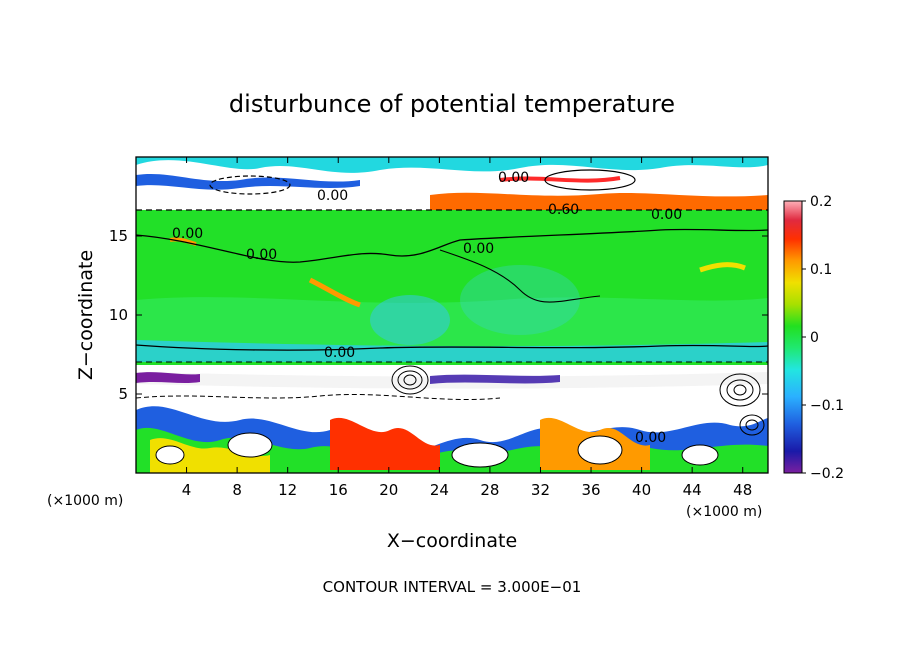  I want to click on colorbar-ticks: 0.2 0.1 0 −0.1 −0.2, so click(823, 338).